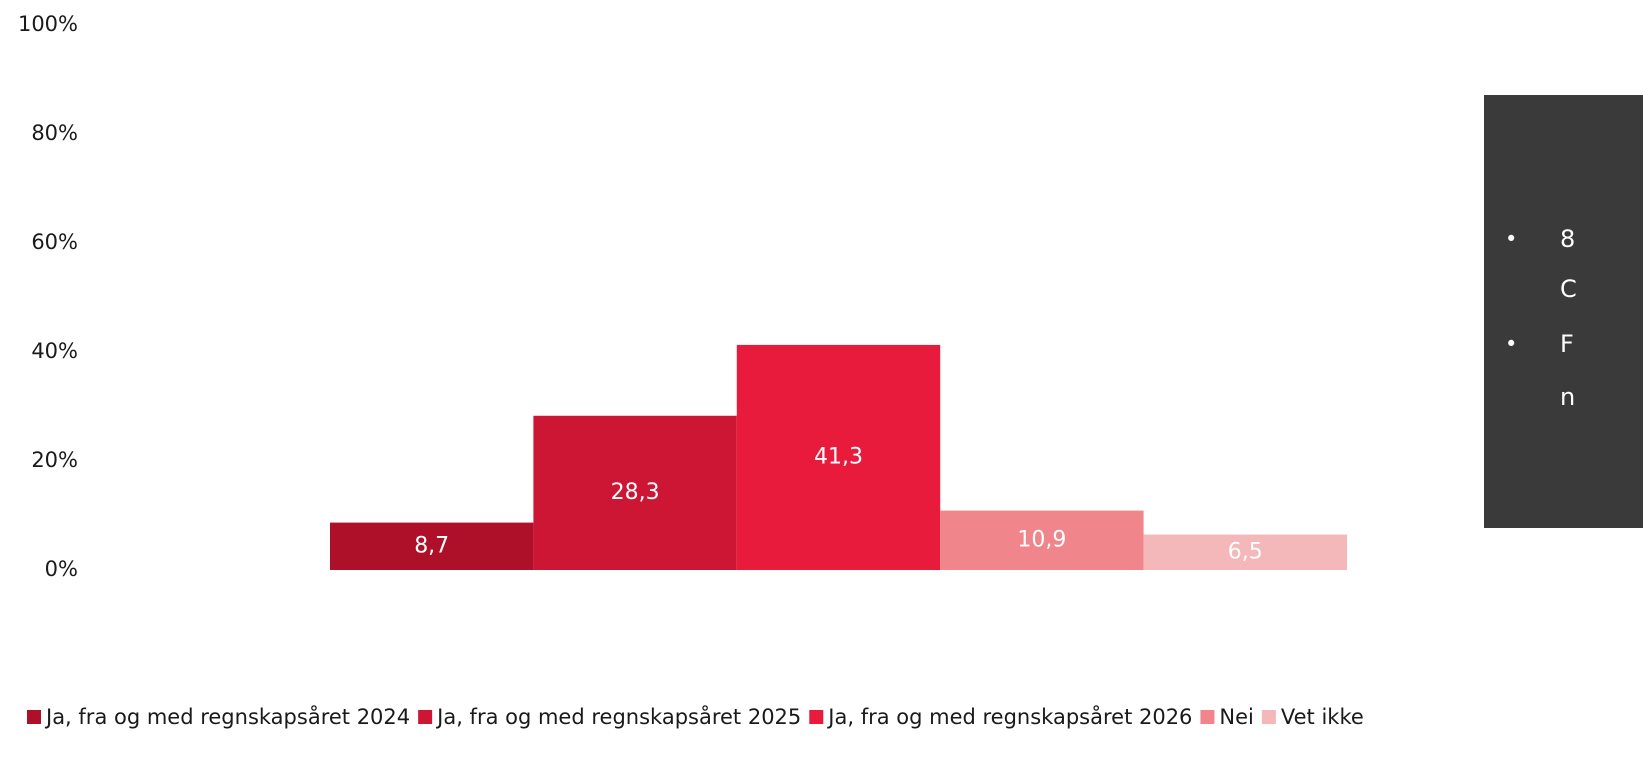  What do you see at coordinates (1009, 716) in the screenshot?
I see `legend-label: Ja, fra og med regnskapsåret 2026` at bounding box center [1009, 716].